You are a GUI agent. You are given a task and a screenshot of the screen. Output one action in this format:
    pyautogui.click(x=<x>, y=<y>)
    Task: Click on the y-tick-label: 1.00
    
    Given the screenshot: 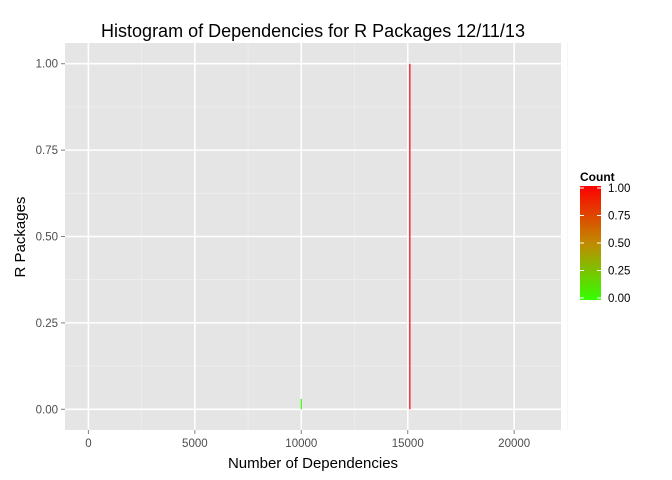 What is the action you would take?
    pyautogui.click(x=47, y=65)
    